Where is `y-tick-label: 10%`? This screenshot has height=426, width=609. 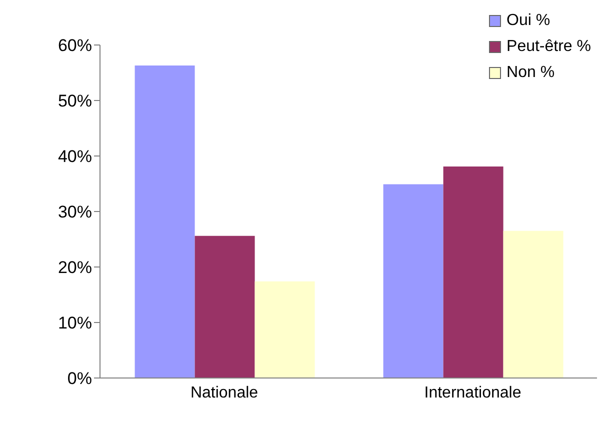 y-tick-label: 10% is located at coordinates (75, 323).